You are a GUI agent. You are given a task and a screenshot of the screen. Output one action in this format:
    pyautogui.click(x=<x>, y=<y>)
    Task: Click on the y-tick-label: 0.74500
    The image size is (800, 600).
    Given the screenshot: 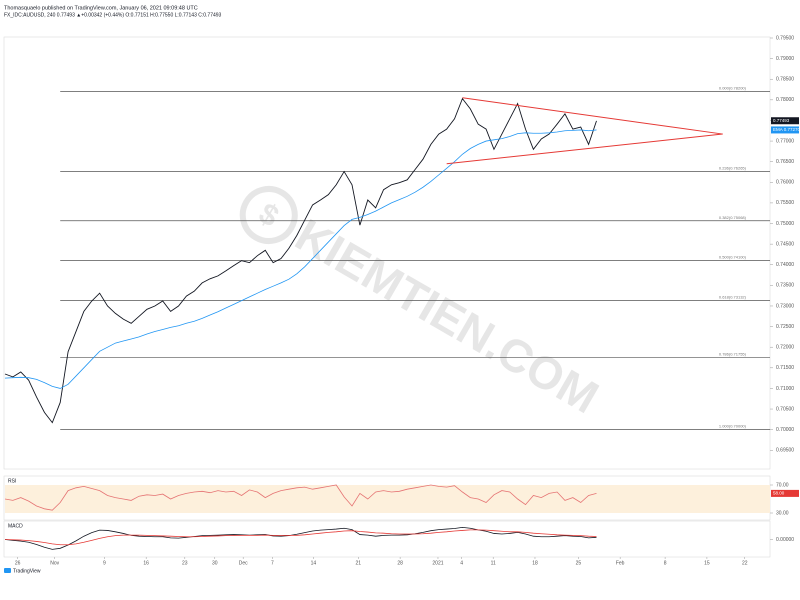 What is the action you would take?
    pyautogui.click(x=785, y=244)
    